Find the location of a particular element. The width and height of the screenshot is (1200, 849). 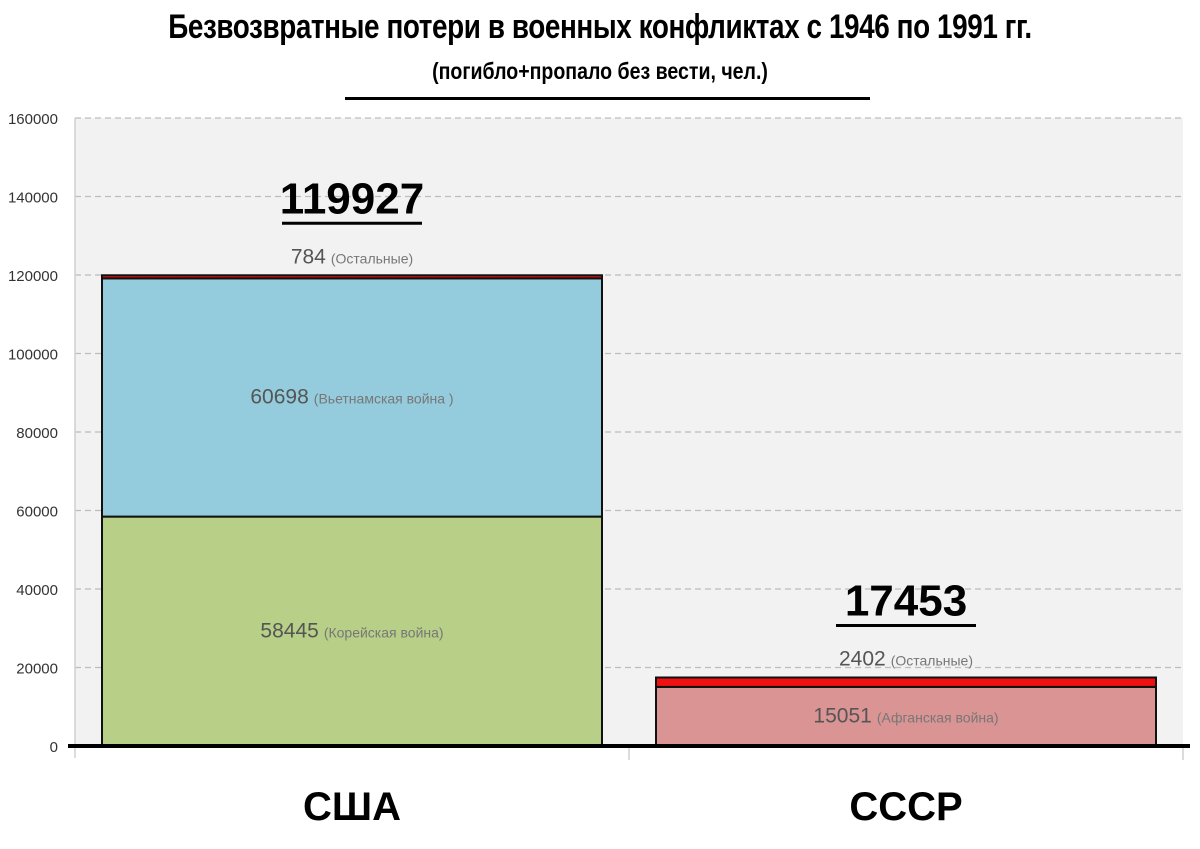

segment-value: 2402 is located at coordinates (862, 658).